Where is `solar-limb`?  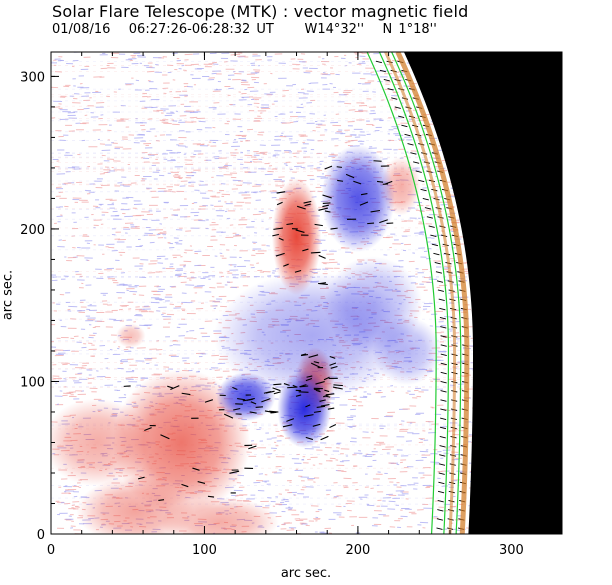 solar-limb is located at coordinates (418, 293).